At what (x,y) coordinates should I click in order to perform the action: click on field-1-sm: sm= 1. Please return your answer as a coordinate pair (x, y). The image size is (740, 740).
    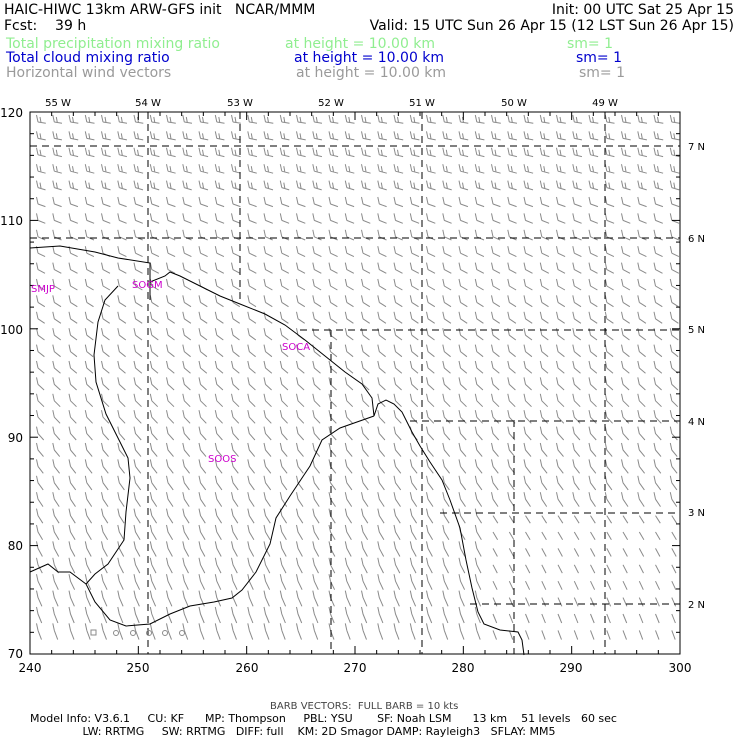
    Looking at the image, I should click on (590, 44).